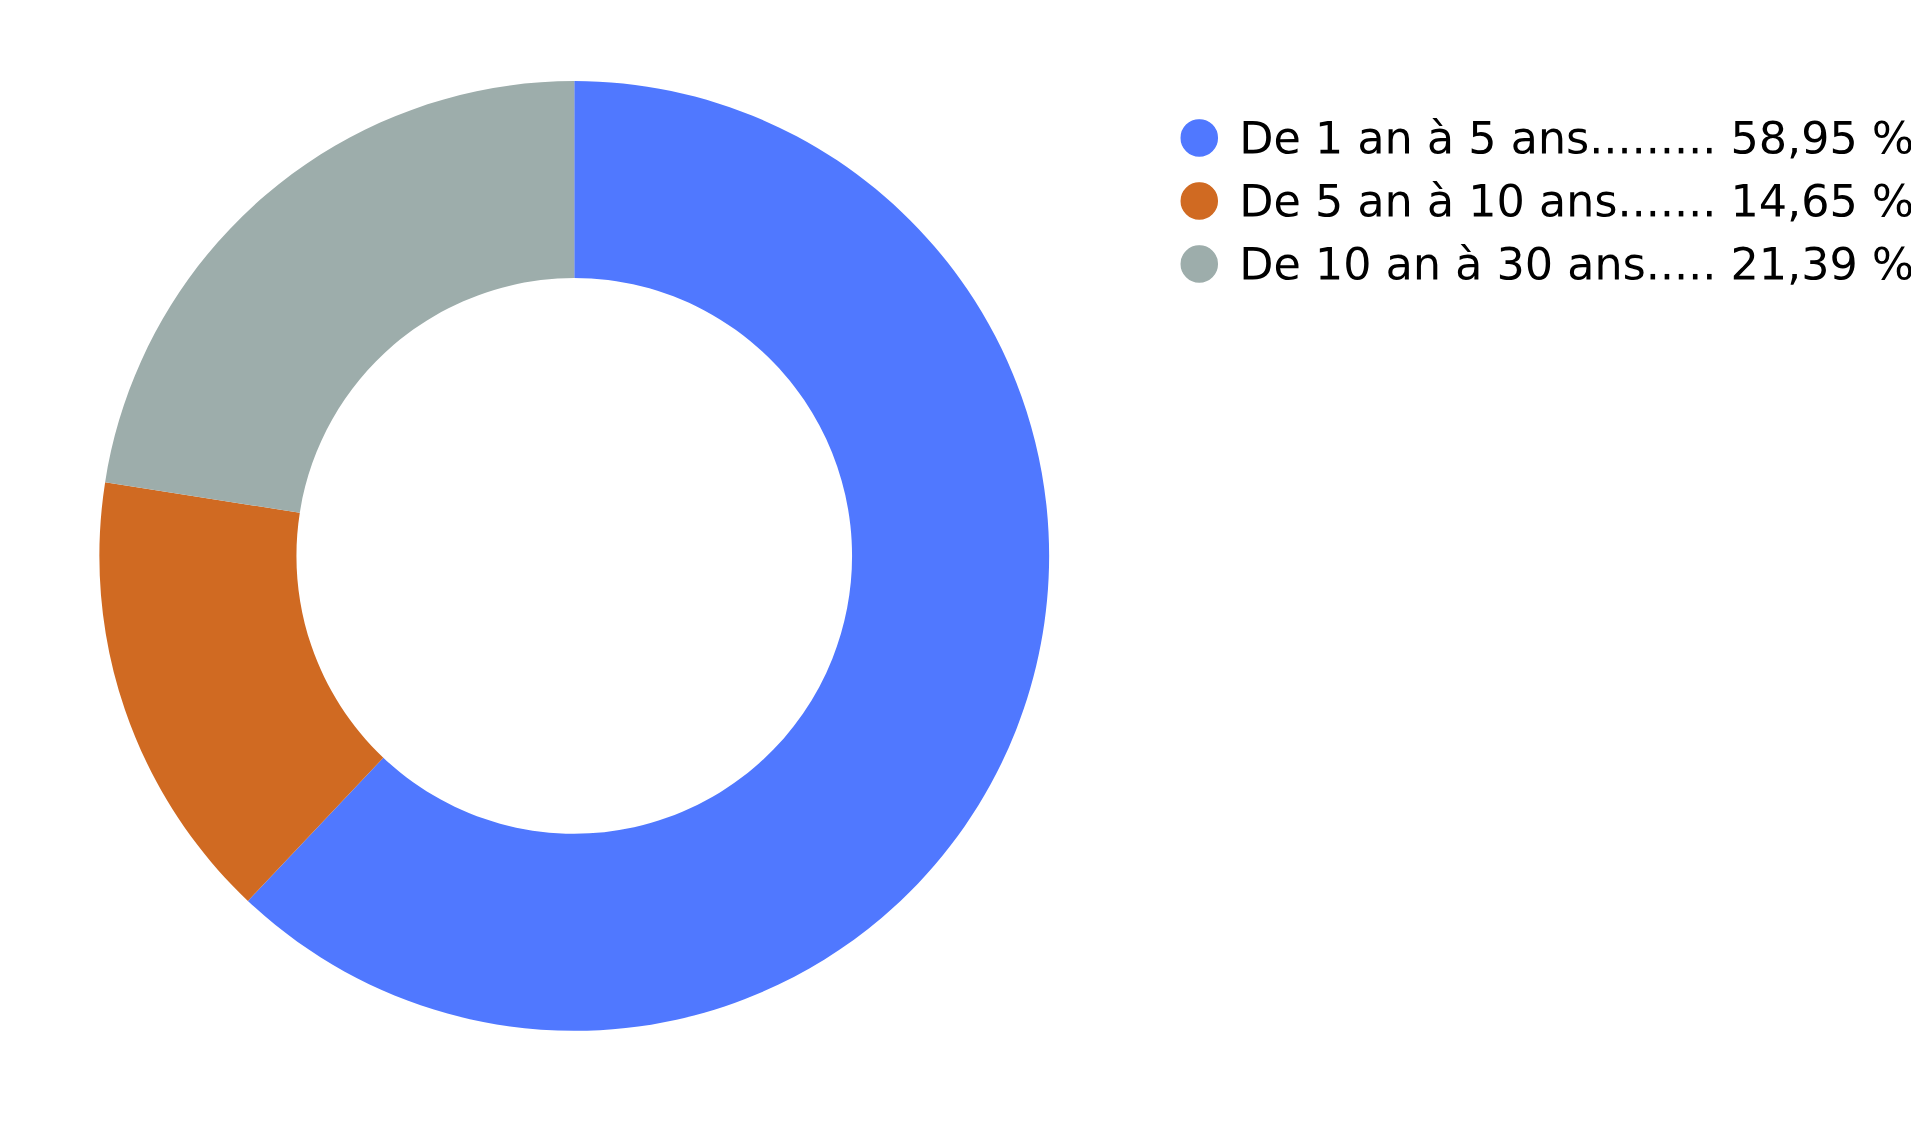 The image size is (1911, 1138). What do you see at coordinates (1577, 138) in the screenshot?
I see `legend-label: De 1 an à 5 ans......... 58,95 %` at bounding box center [1577, 138].